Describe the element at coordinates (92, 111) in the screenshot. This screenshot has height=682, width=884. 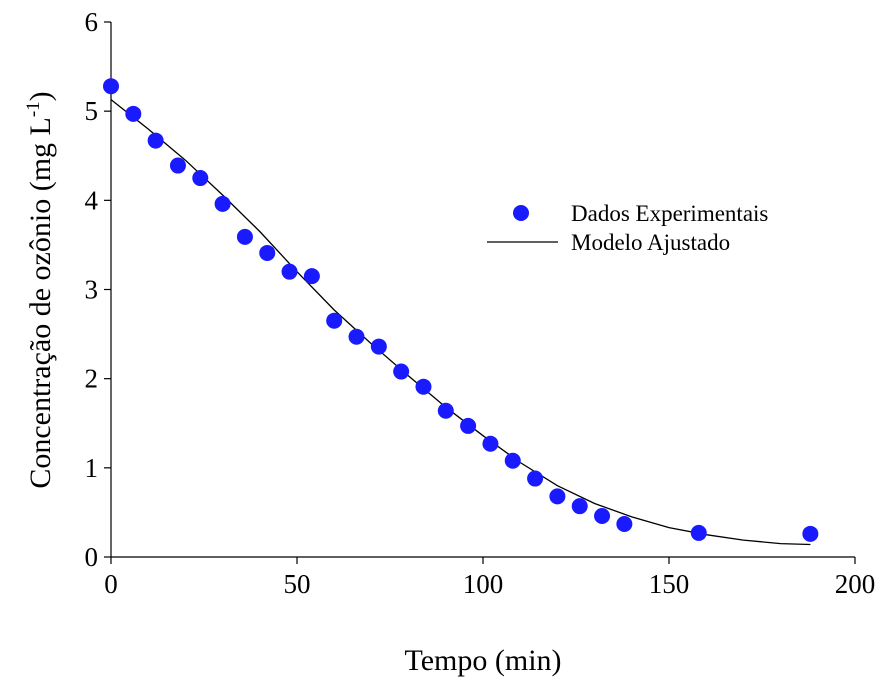
I see `y-tick-label: 5` at that location.